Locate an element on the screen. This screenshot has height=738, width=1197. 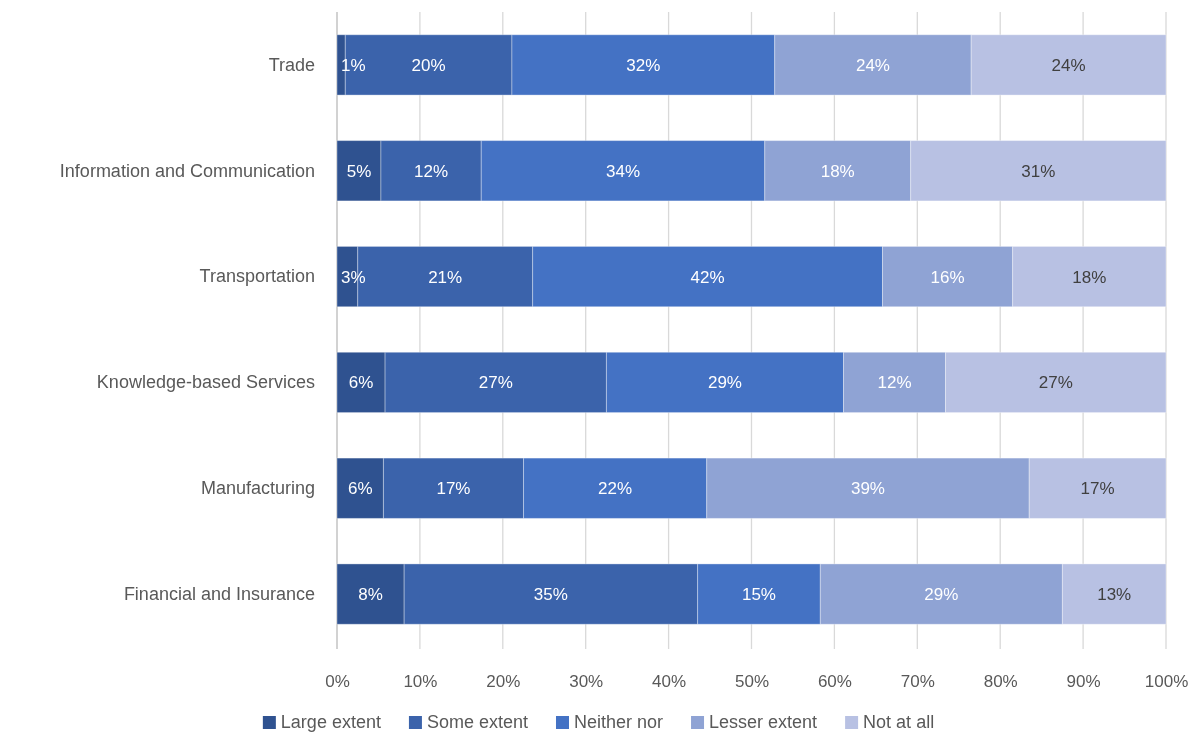
y-tick-label: Trade is located at coordinates (291, 64).